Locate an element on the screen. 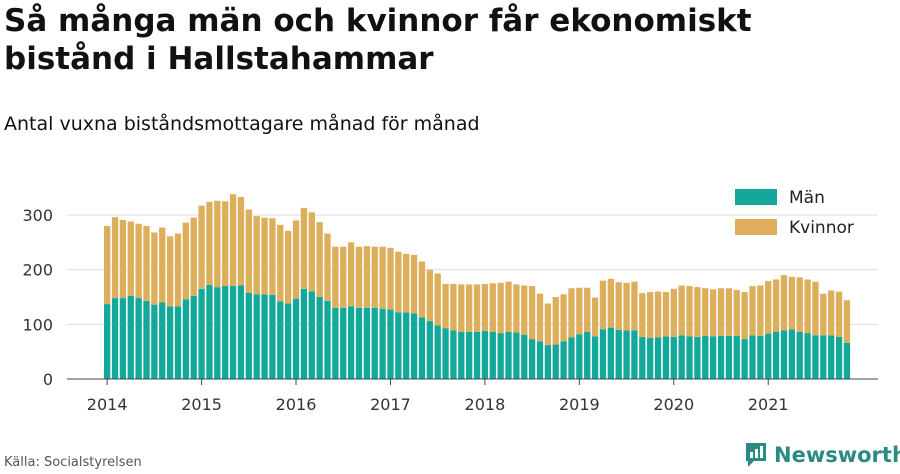  x-tick-label: 2015 is located at coordinates (201, 404).